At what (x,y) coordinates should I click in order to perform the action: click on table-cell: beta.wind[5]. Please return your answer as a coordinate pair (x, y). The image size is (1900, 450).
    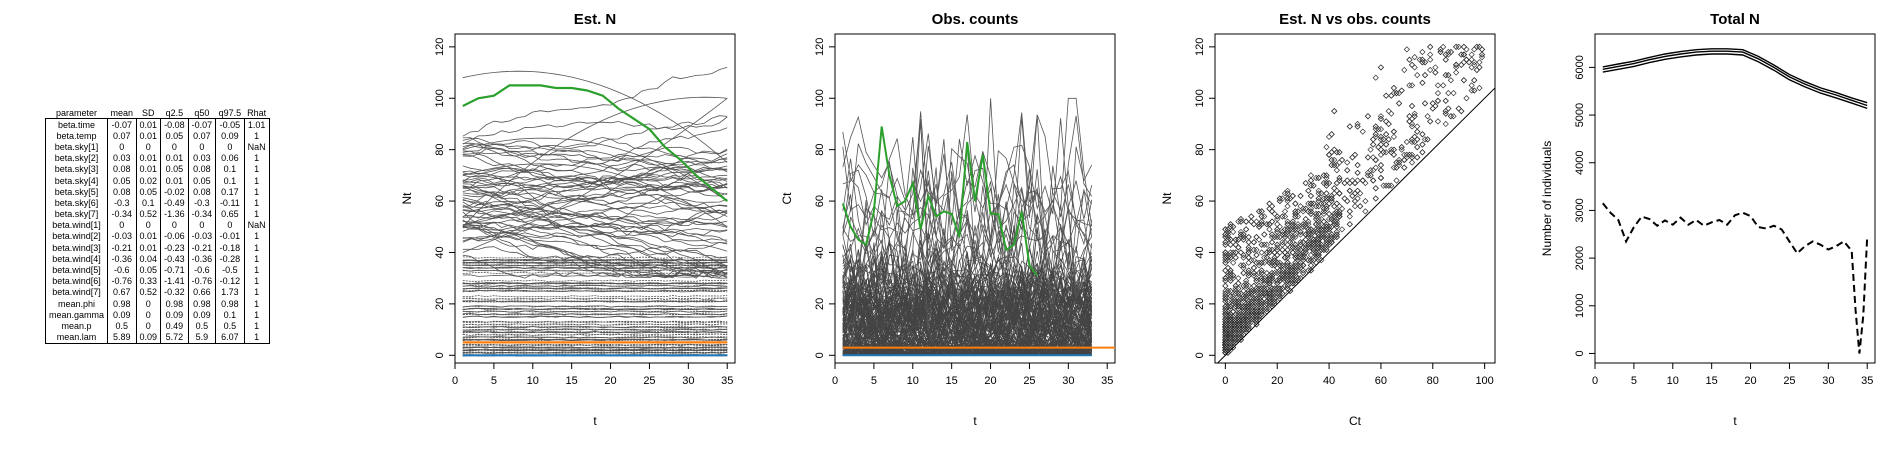
    Looking at the image, I should click on (76, 270).